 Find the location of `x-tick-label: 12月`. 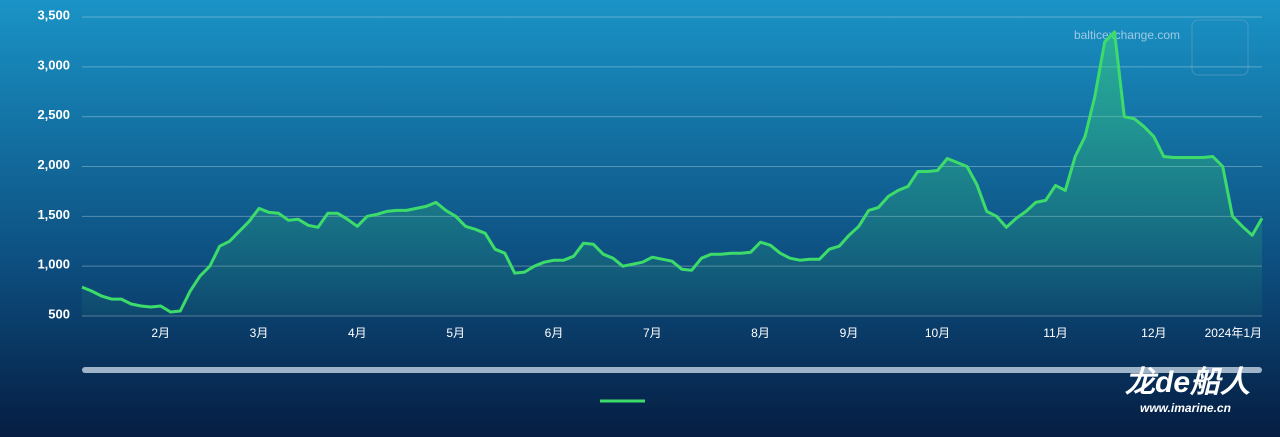

x-tick-label: 12月 is located at coordinates (1153, 333).